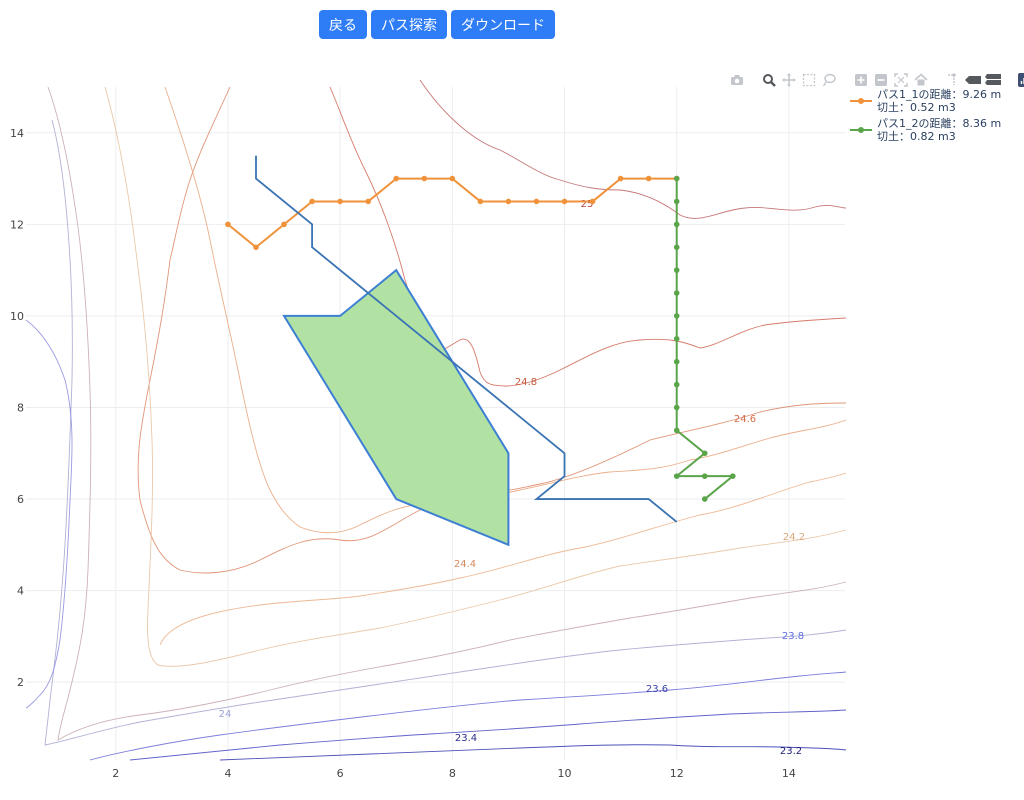 This screenshot has width=1024, height=800. What do you see at coordinates (789, 80) in the screenshot?
I see `pan-icon` at bounding box center [789, 80].